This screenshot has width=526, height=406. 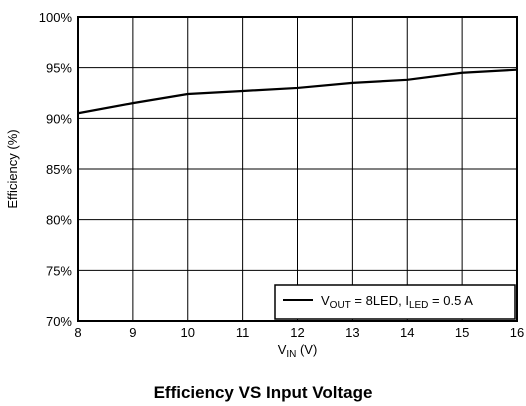 What do you see at coordinates (517, 332) in the screenshot?
I see `x-tick-label: 16` at bounding box center [517, 332].